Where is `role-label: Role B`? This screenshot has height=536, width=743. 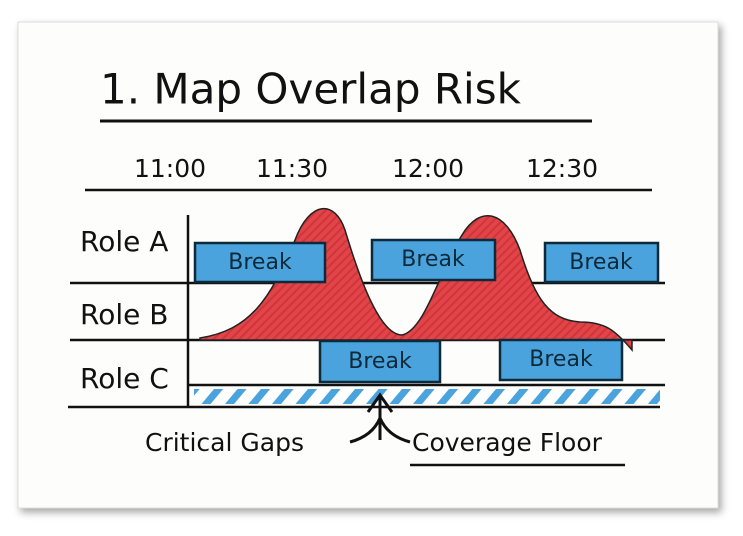 role-label: Role B is located at coordinates (124, 314).